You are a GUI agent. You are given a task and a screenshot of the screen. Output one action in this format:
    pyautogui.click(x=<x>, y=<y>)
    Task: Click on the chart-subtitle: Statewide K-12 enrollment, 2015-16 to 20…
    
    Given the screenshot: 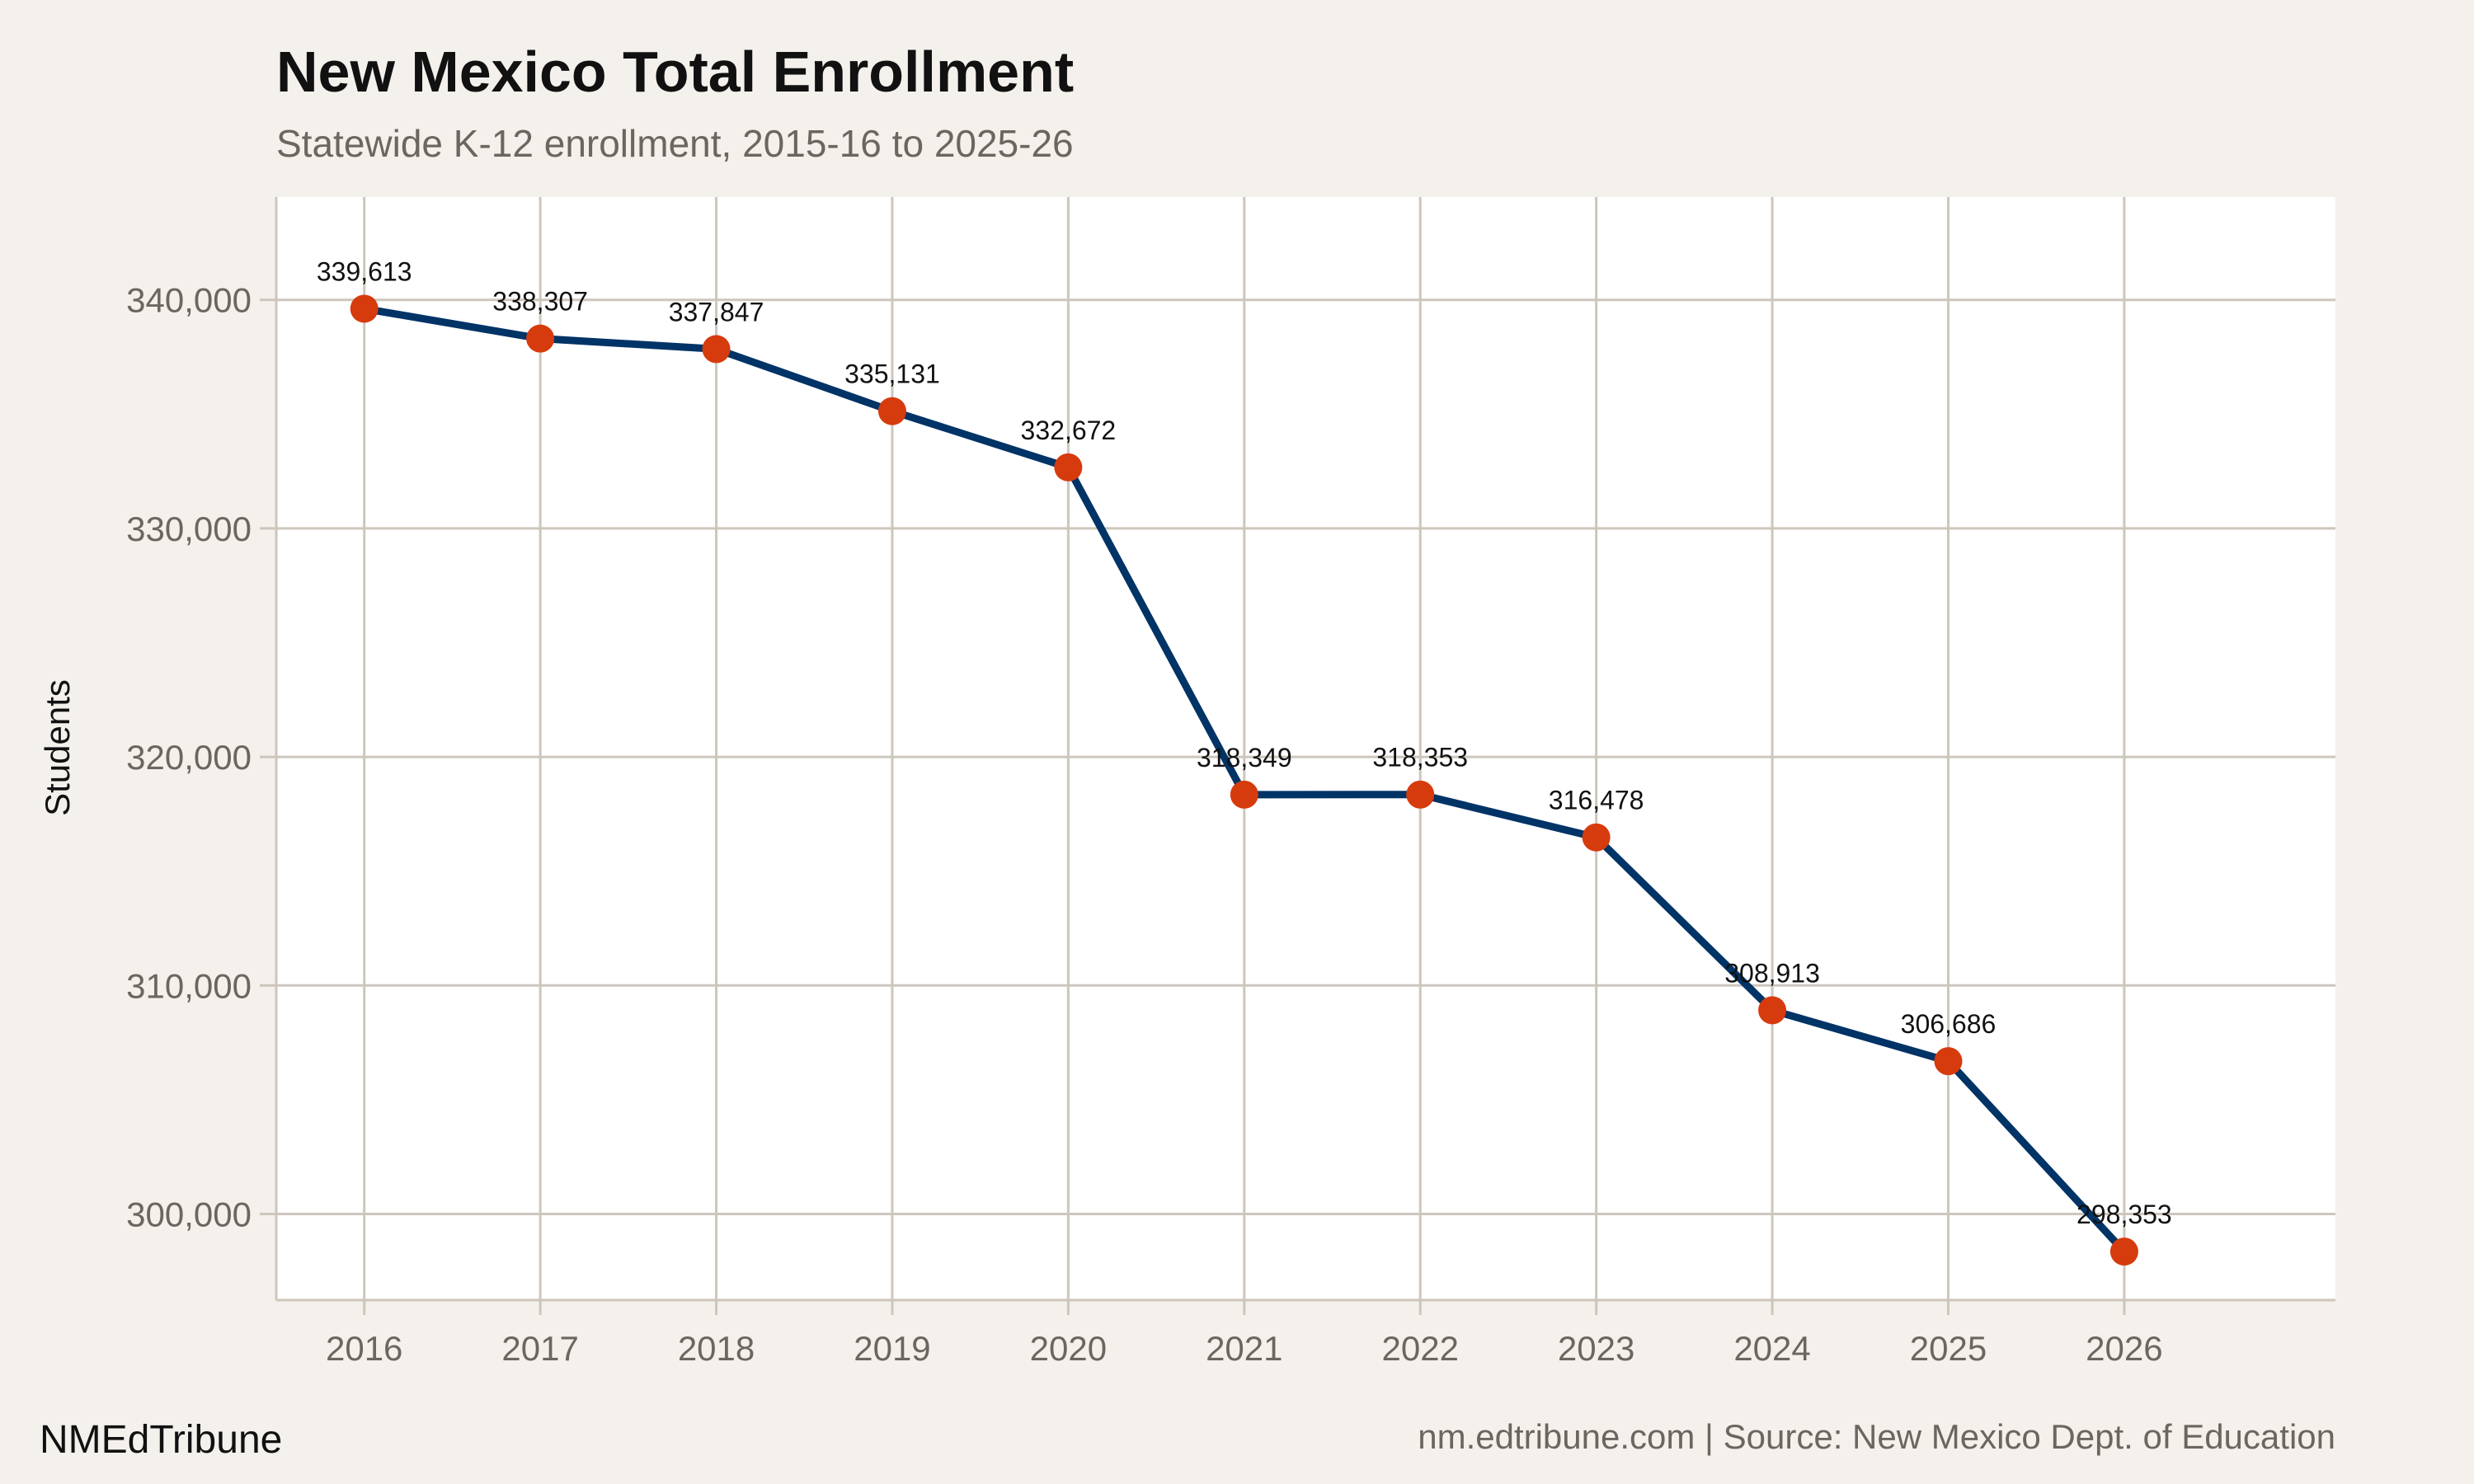 What is the action you would take?
    pyautogui.click(x=675, y=143)
    